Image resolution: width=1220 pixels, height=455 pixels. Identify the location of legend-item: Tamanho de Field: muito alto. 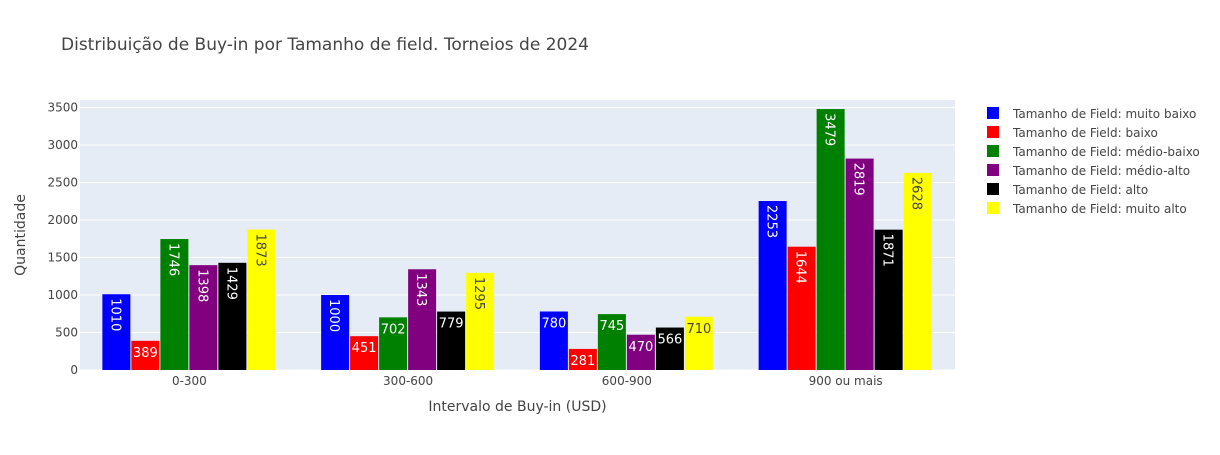
(1087, 209).